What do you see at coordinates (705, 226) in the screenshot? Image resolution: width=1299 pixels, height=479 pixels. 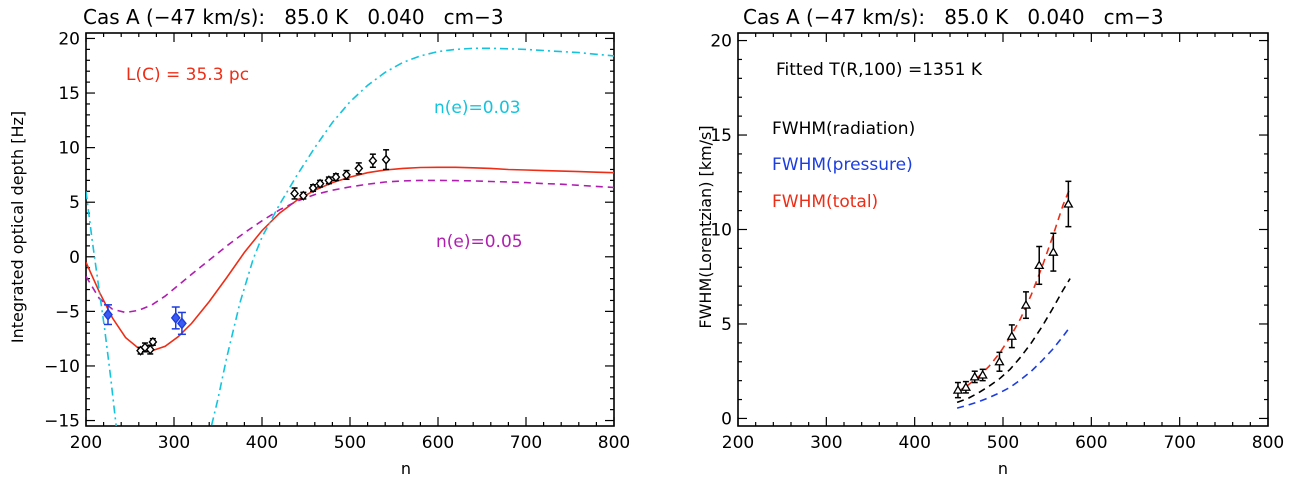 I see `right-y-axis-label: FWHM(Lorentzian) [km/s]` at bounding box center [705, 226].